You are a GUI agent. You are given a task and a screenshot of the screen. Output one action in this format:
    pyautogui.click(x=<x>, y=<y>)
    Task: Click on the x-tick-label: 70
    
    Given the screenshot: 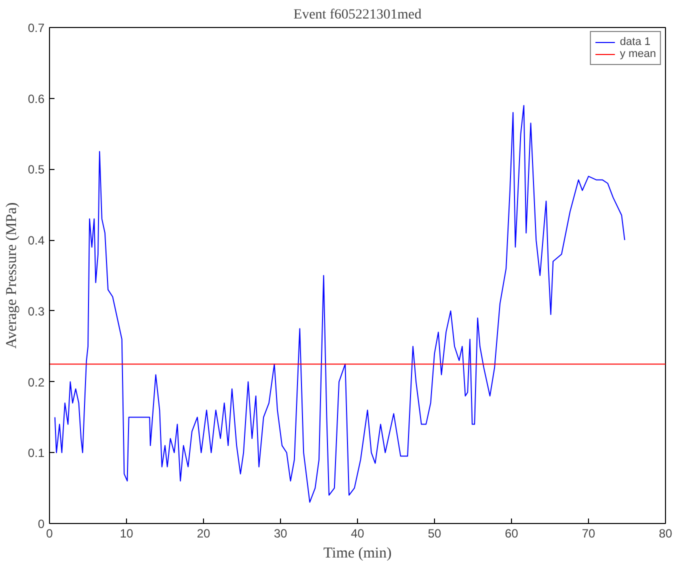 What is the action you would take?
    pyautogui.click(x=589, y=533)
    